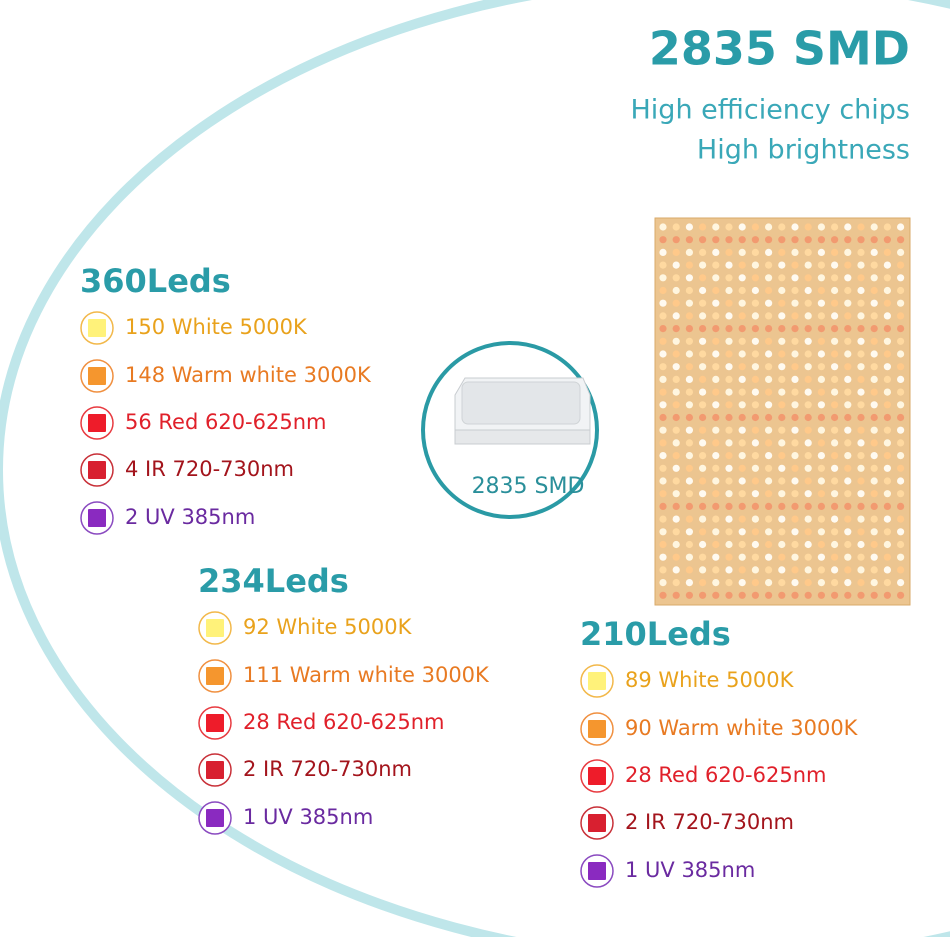  Describe the element at coordinates (522, 411) in the screenshot. I see `chip-icon` at that location.